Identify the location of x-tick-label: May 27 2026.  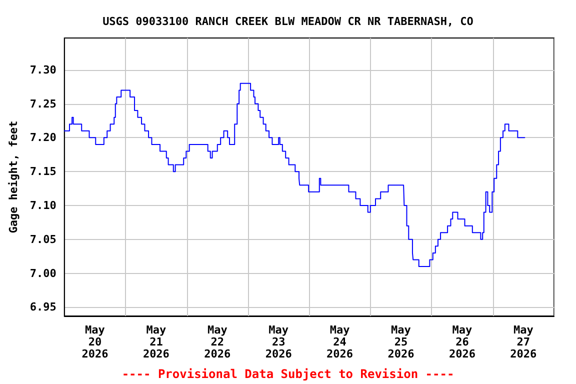
(524, 342).